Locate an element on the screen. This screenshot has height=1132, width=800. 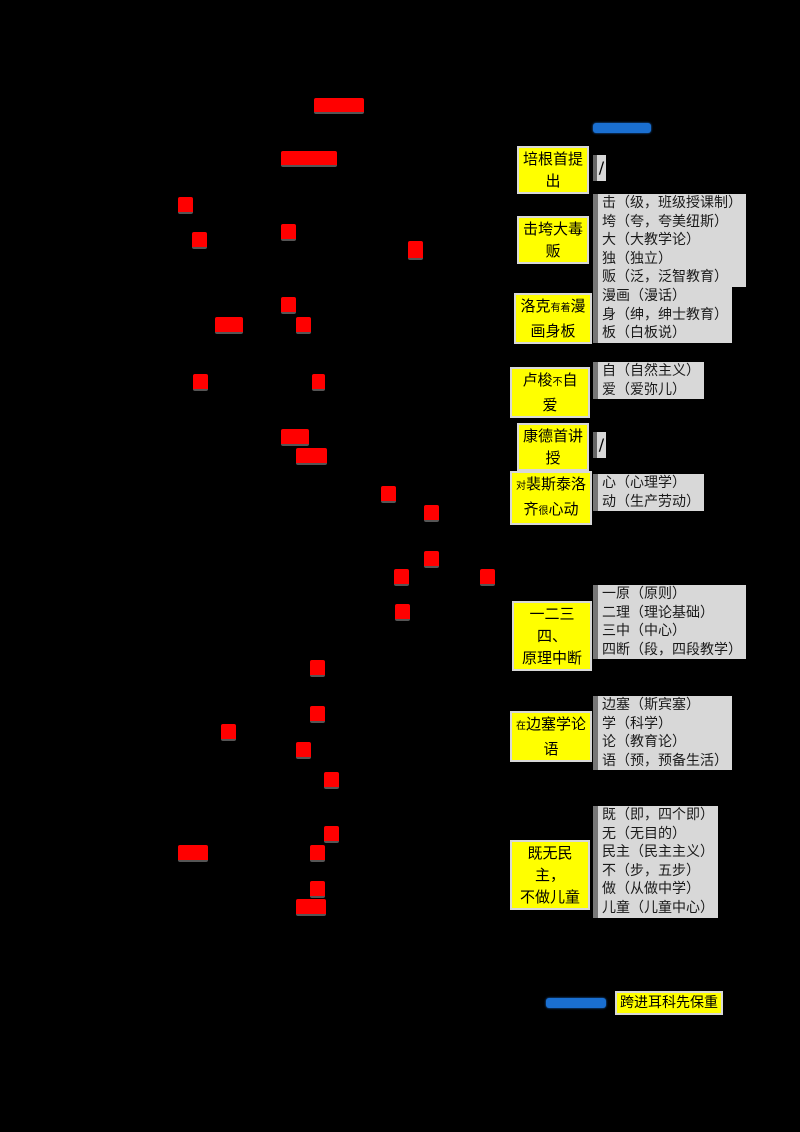
detail-line: 动（生产劳动） is located at coordinates (651, 501).